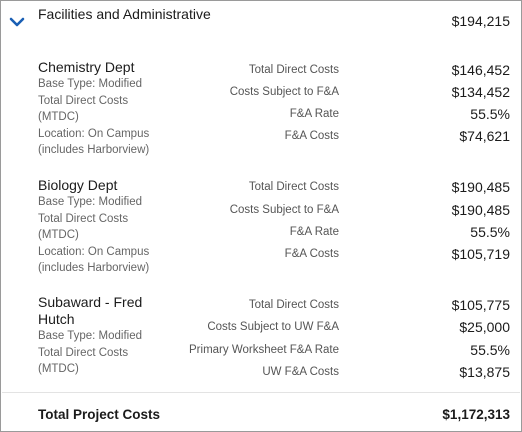 The image size is (522, 432). Describe the element at coordinates (264, 350) in the screenshot. I see `row-label: Primary Worksheet F&A Rate` at that location.